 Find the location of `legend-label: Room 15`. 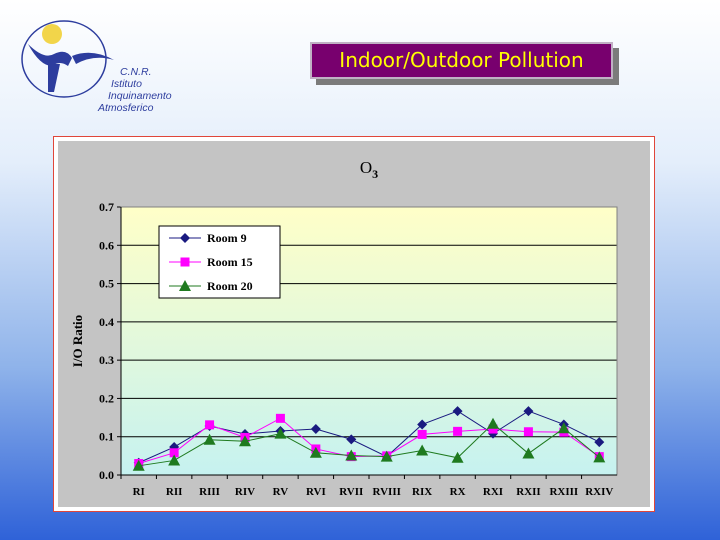

legend-label: Room 15 is located at coordinates (230, 262).